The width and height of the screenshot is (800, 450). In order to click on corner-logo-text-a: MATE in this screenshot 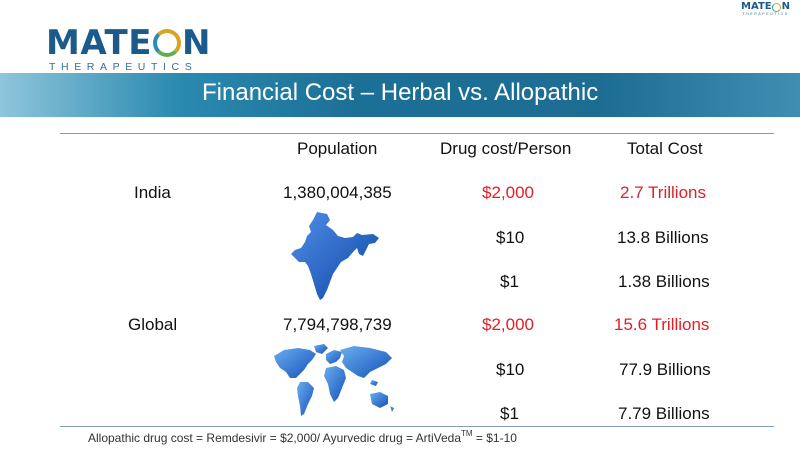, I will do `click(756, 6)`.